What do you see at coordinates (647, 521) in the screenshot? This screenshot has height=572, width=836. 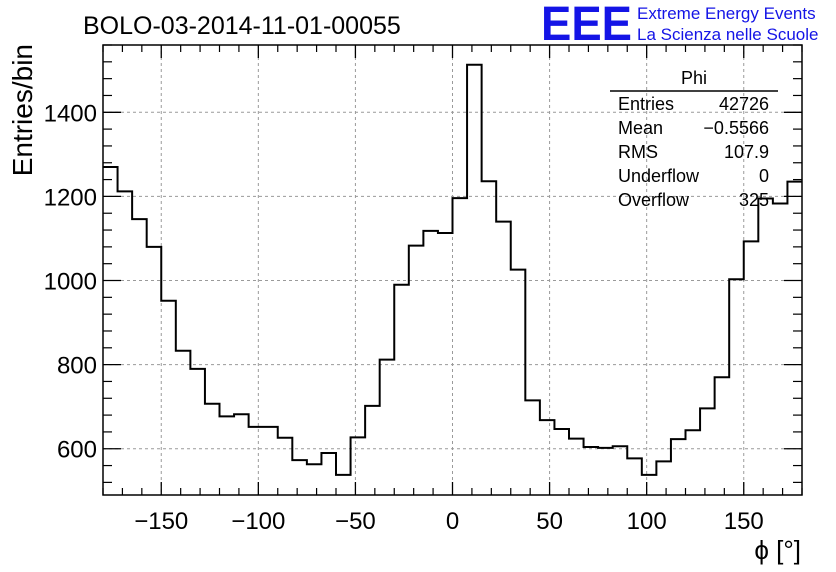 I see `x-tick-label: 100` at bounding box center [647, 521].